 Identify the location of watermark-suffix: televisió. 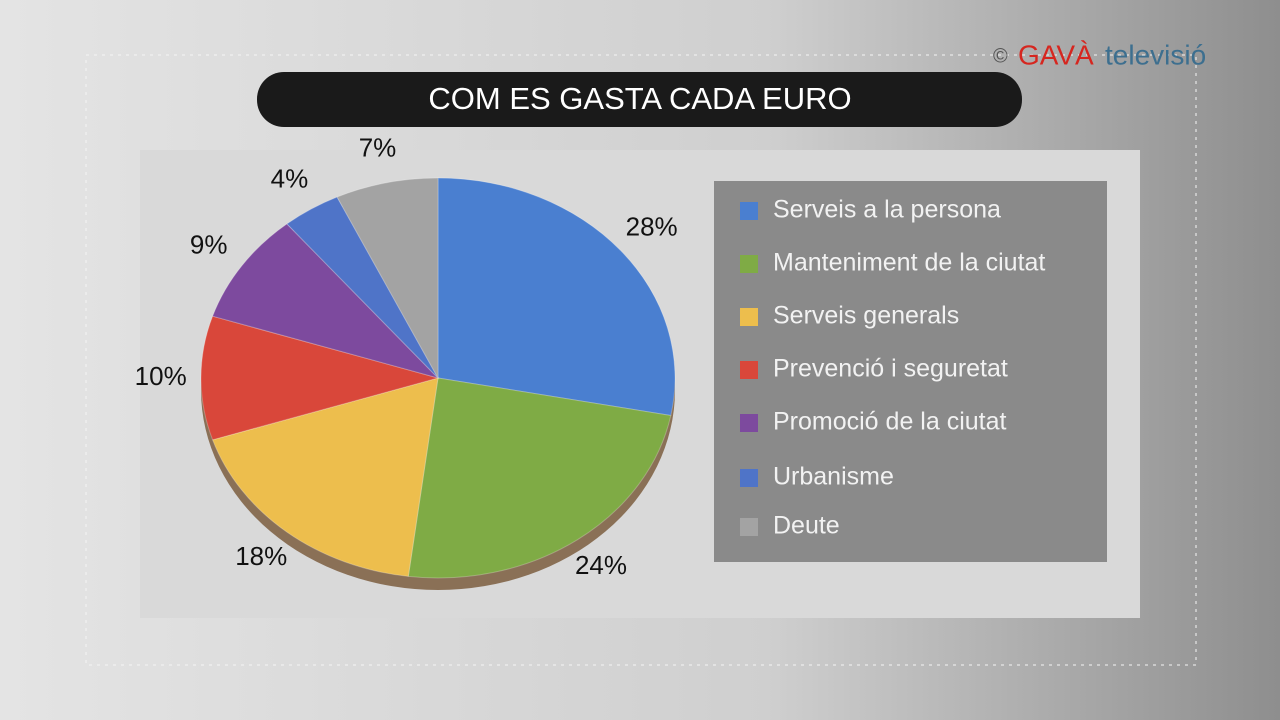
(1155, 54).